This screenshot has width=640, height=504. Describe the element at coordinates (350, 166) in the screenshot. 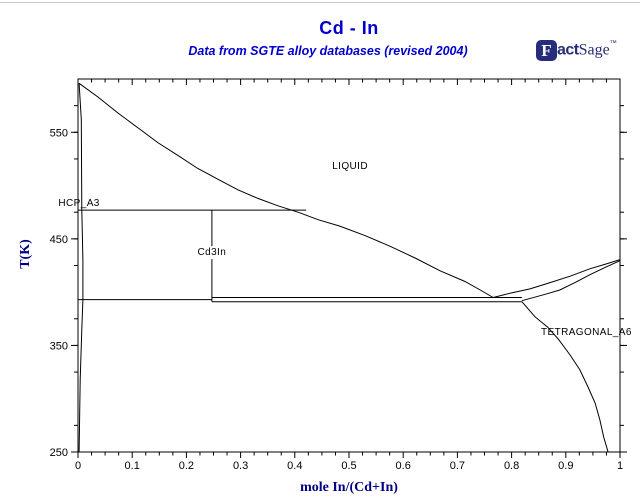

I see `phase-label-liquid: LIQUID` at that location.